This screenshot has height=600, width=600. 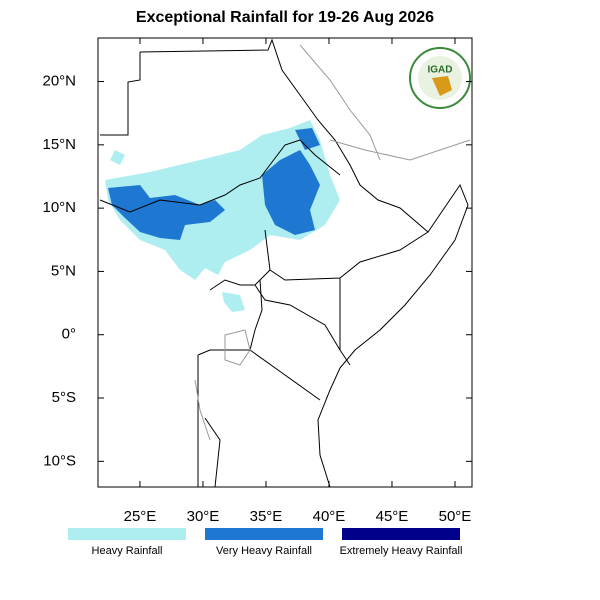 I want to click on logo-shape, so click(x=442, y=86).